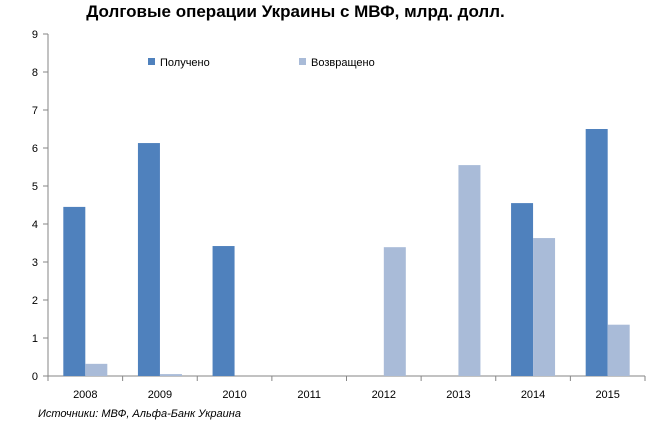 The width and height of the screenshot is (663, 435). Describe the element at coordinates (35, 111) in the screenshot. I see `y-tick-label: 7` at that location.